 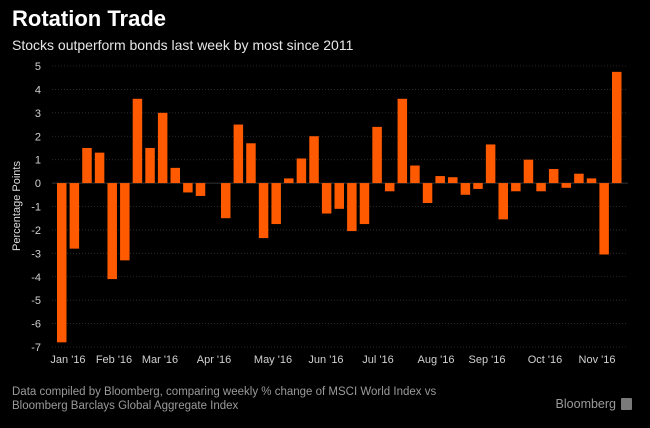 What do you see at coordinates (36, 301) in the screenshot?
I see `y-tick-label: -5` at bounding box center [36, 301].